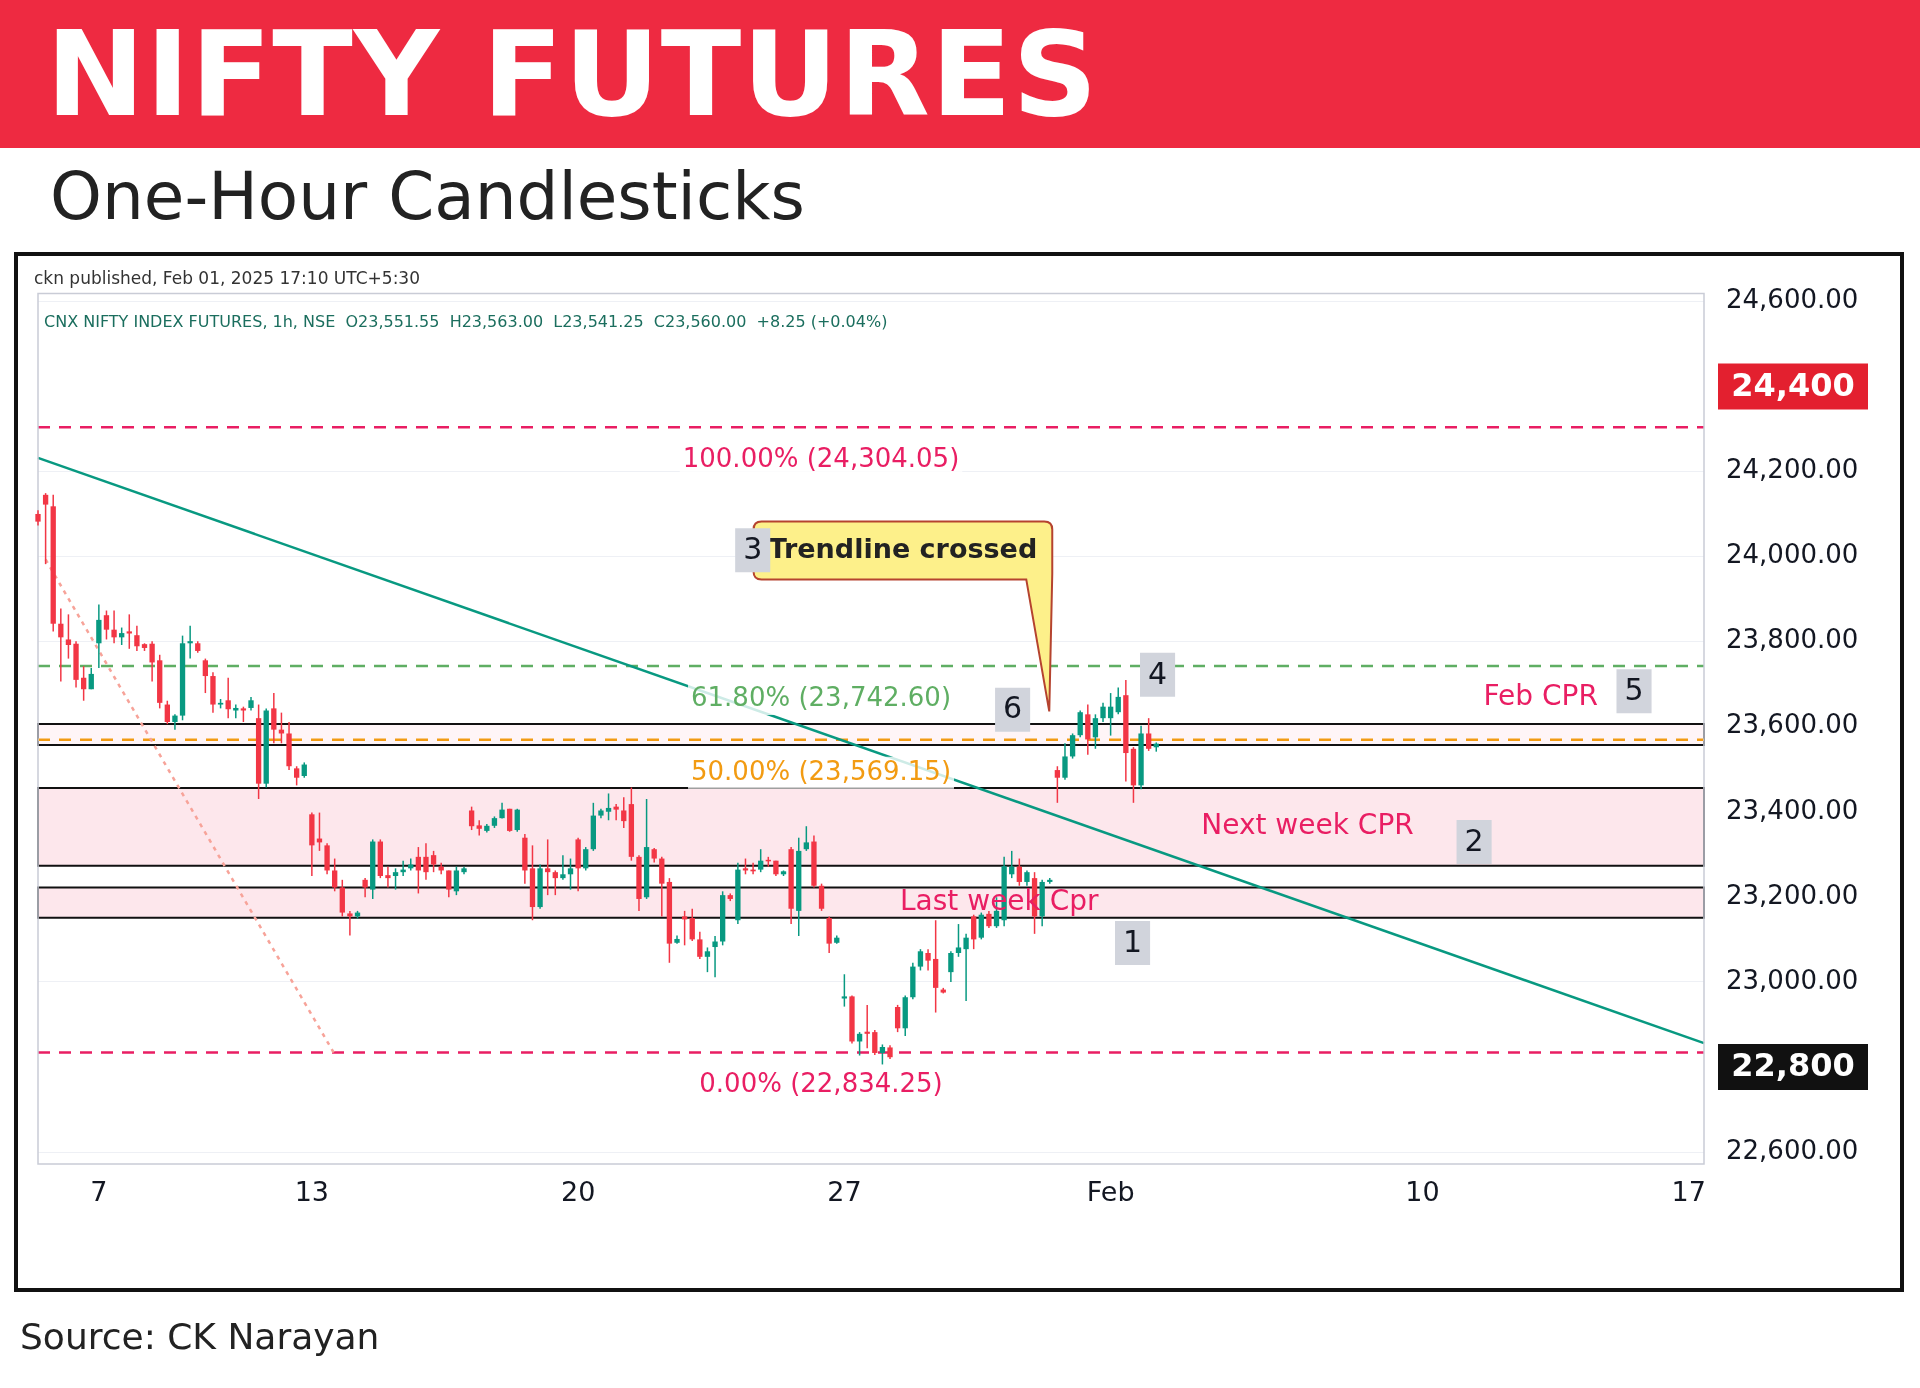 The height and width of the screenshot is (1388, 1920). What do you see at coordinates (1133, 941) in the screenshot?
I see `annotation: 1` at bounding box center [1133, 941].